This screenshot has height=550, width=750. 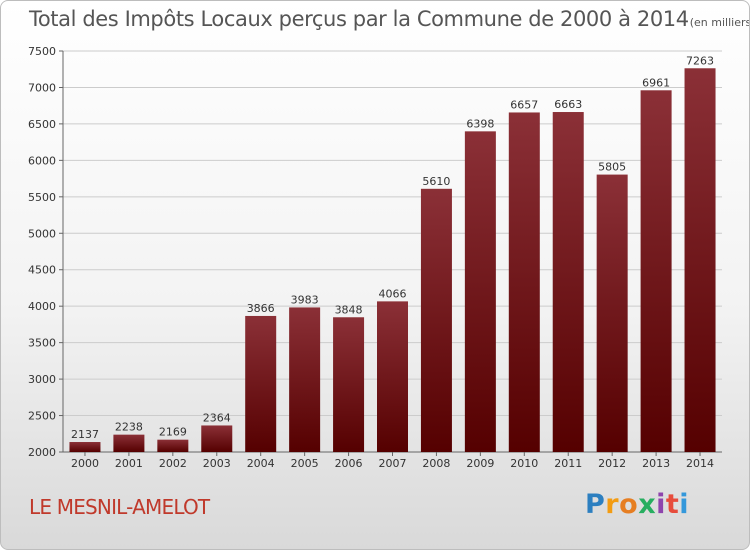 What do you see at coordinates (524, 463) in the screenshot?
I see `x-tick-label: 2010` at bounding box center [524, 463].